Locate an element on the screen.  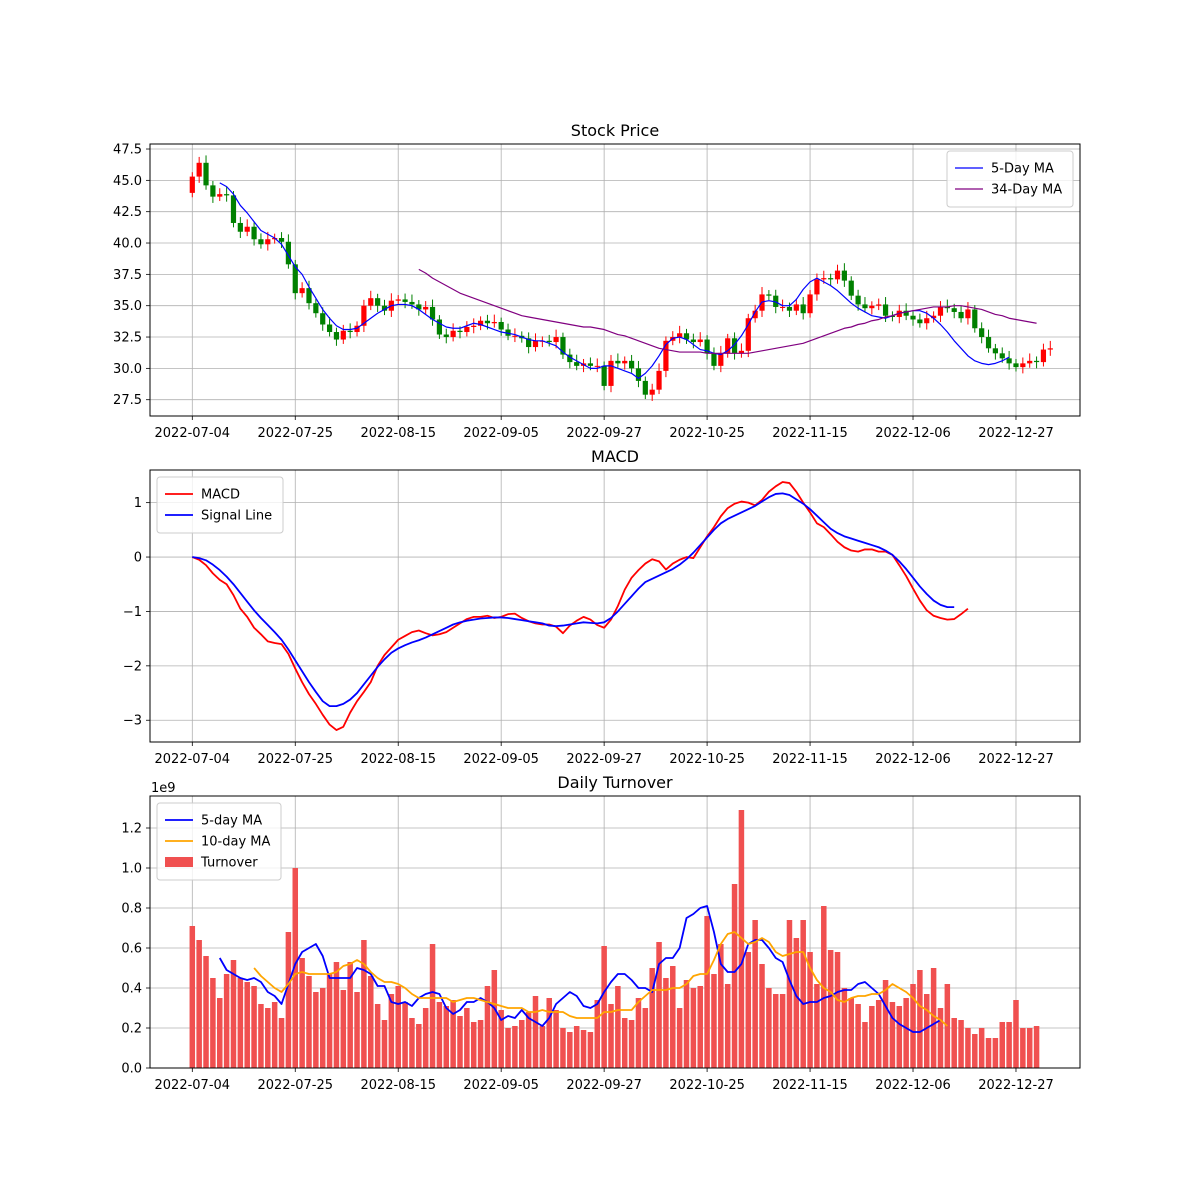
price-x-tick-label: 2022-10-25 is located at coordinates (707, 433).